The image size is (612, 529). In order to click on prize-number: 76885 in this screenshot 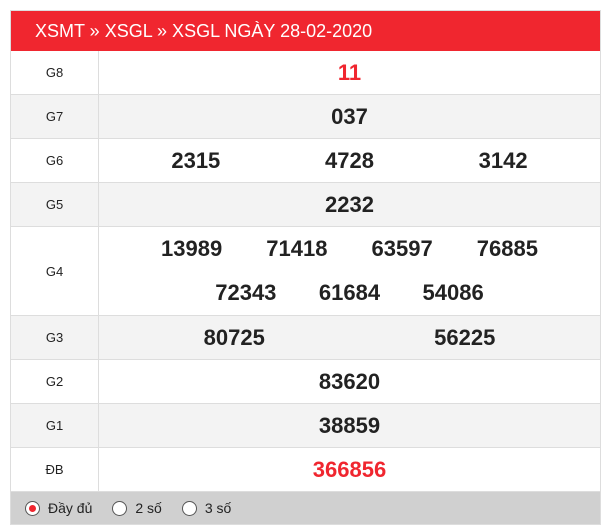, I will do `click(507, 248)`.